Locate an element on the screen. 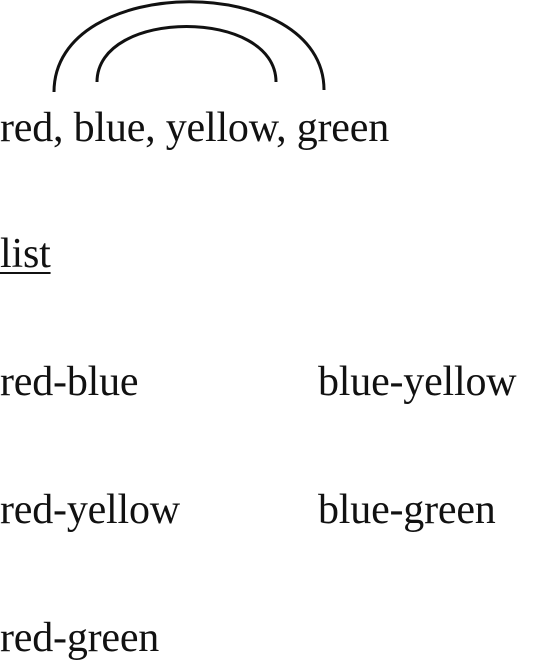 This screenshot has height=663, width=554. colors-list-text: red, blue, yellow, green is located at coordinates (194, 128).